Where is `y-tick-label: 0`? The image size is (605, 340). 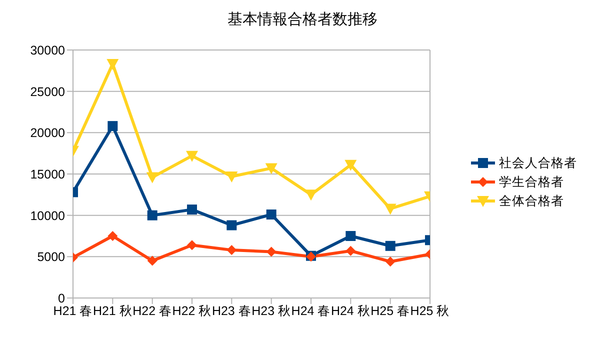
y-tick-label: 0 is located at coordinates (62, 298).